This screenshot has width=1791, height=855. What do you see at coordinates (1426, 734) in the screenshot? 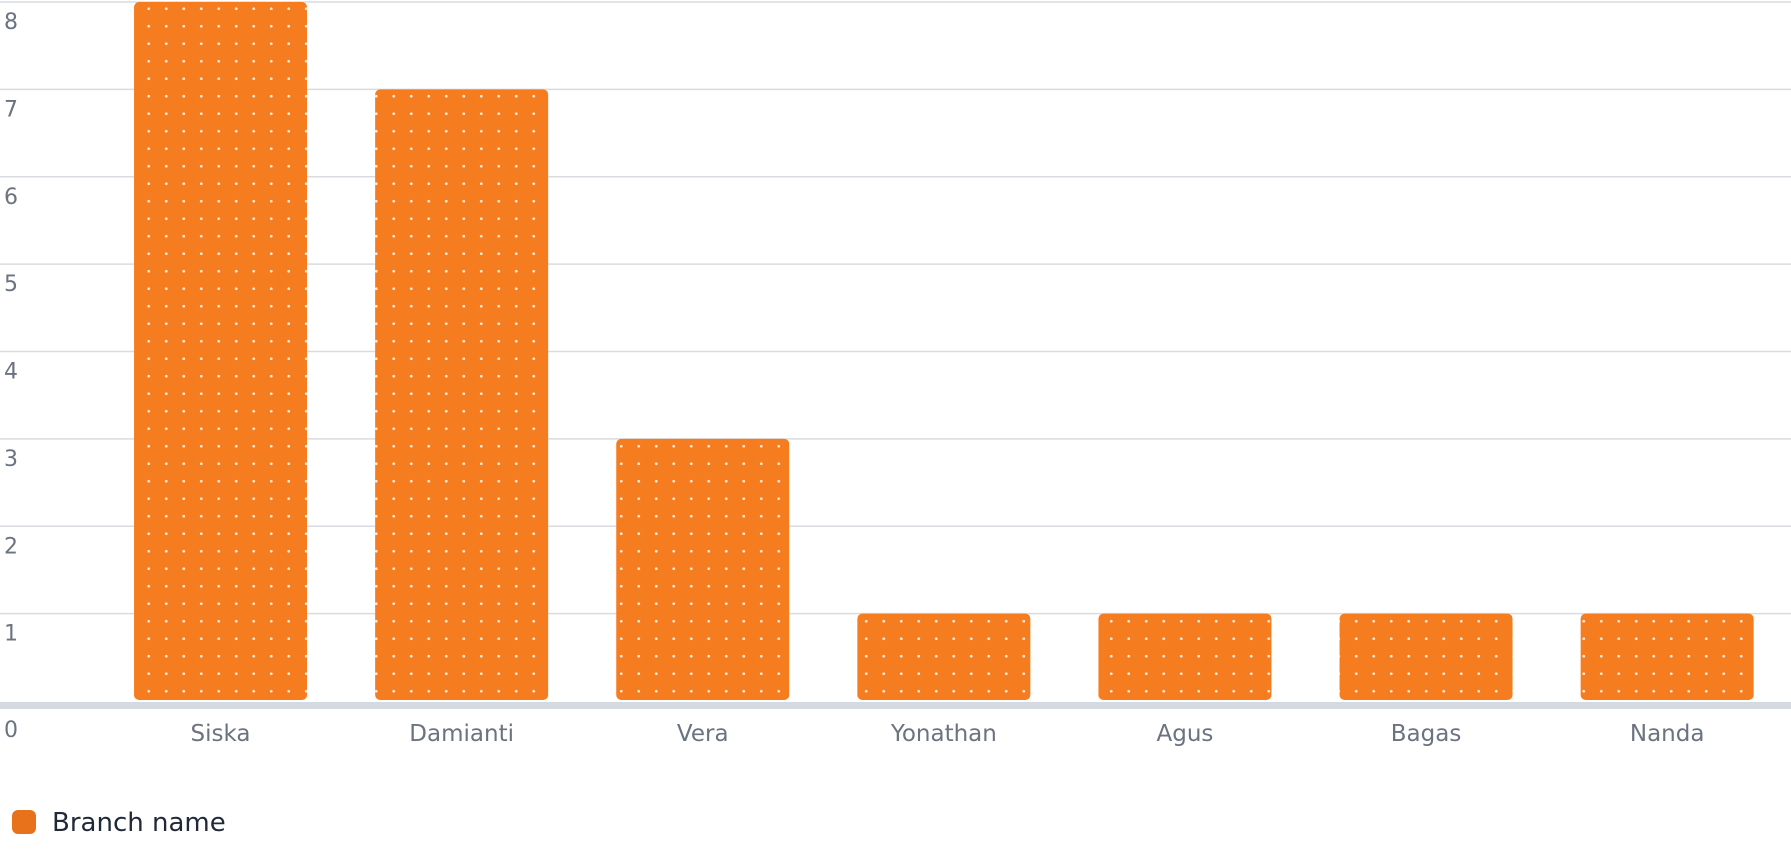
I see `x-tick-label: Bagas` at bounding box center [1426, 734].